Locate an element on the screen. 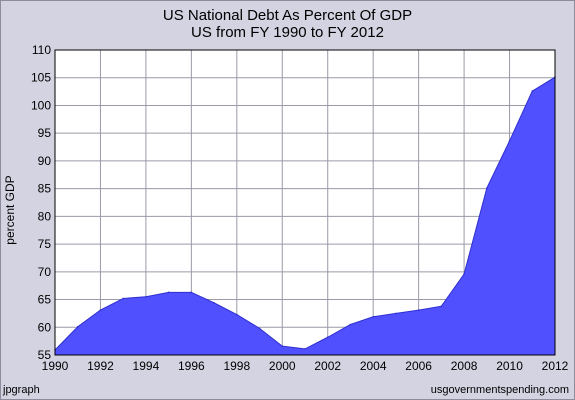  x-tick-label: 2002 is located at coordinates (327, 366).